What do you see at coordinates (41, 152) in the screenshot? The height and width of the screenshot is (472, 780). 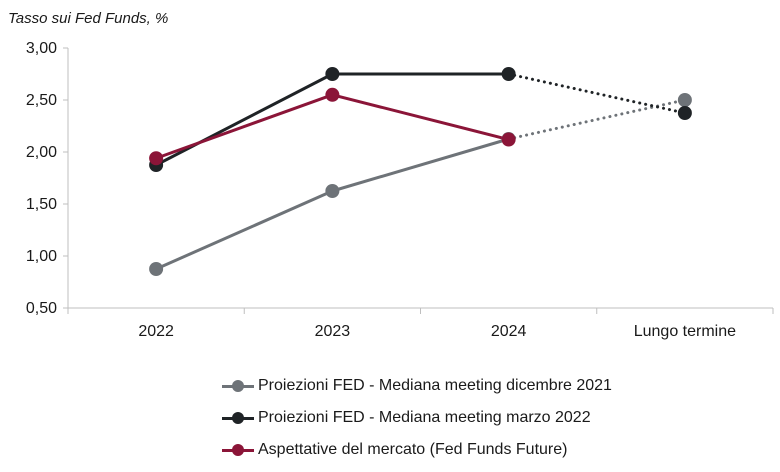 I see `y-tick-label: 2,00` at bounding box center [41, 152].